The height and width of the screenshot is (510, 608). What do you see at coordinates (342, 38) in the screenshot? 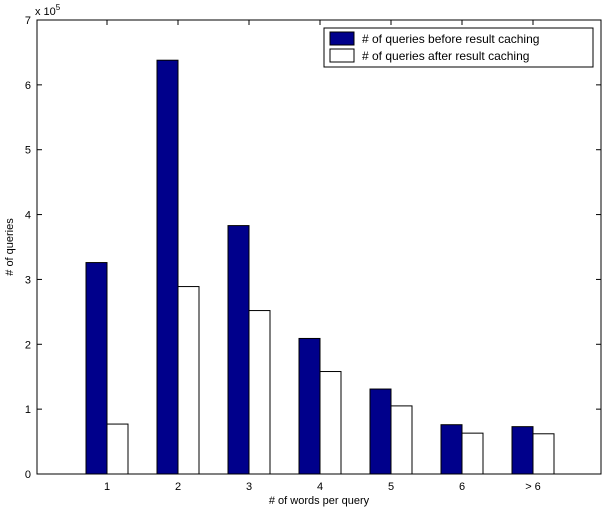
I see `legend-swatch-before` at bounding box center [342, 38].